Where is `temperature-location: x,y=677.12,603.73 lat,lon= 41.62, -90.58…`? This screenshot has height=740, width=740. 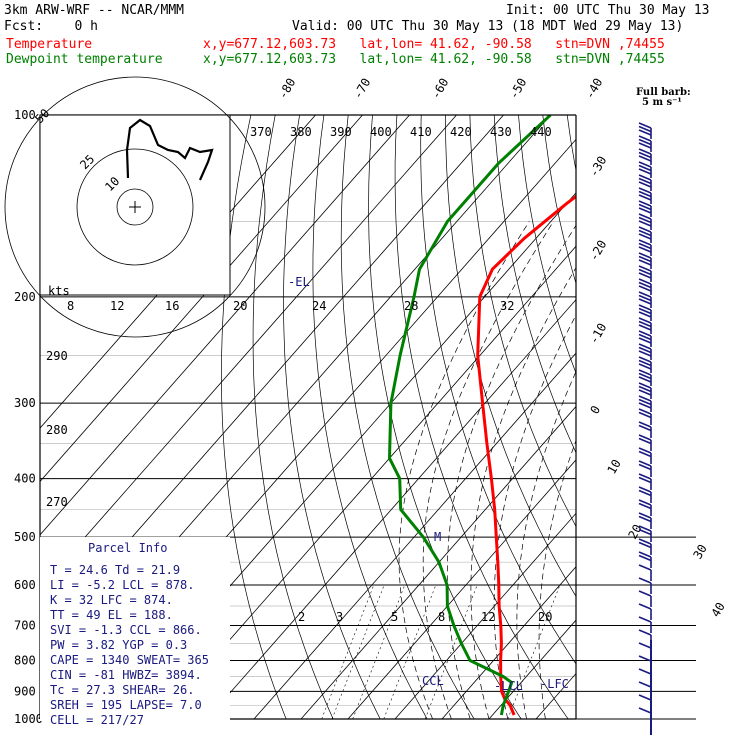
temperature-location: x,y=677.12,603.73 lat,lon= 41.62, -90.58… is located at coordinates (434, 44).